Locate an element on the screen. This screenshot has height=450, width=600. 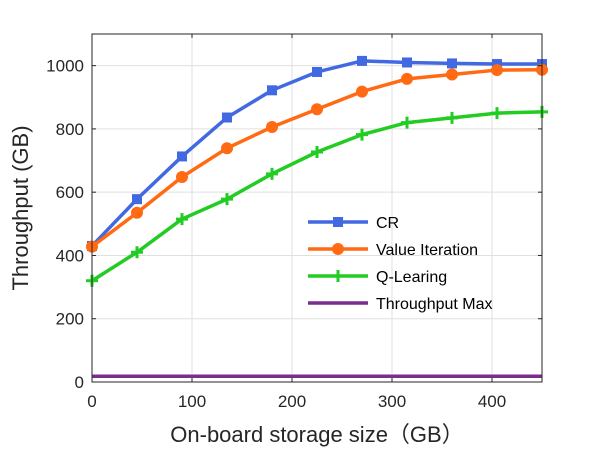
legend-item-q-learing: Q-Learing is located at coordinates (377, 277).